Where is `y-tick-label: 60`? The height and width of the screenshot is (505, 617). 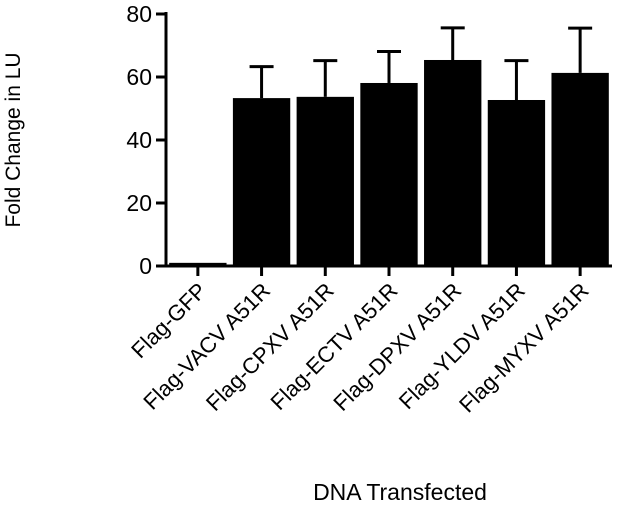 y-tick-label: 60 is located at coordinates (139, 77).